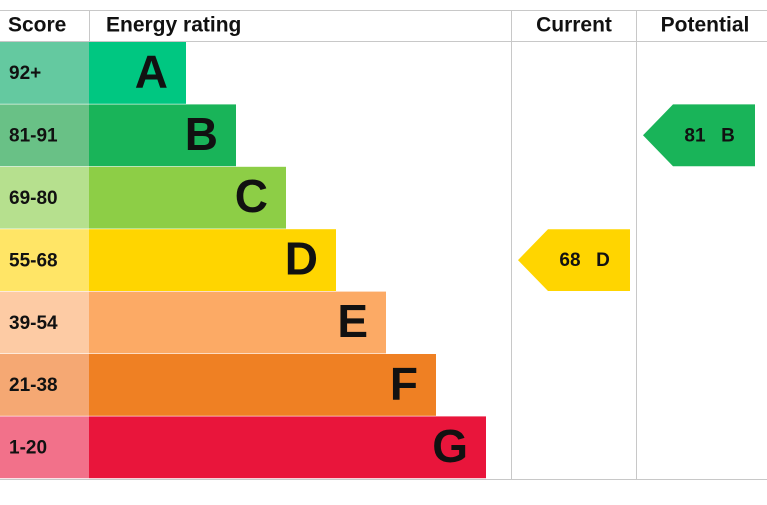  Describe the element at coordinates (33, 260) in the screenshot. I see `score-range: 55-68` at that location.